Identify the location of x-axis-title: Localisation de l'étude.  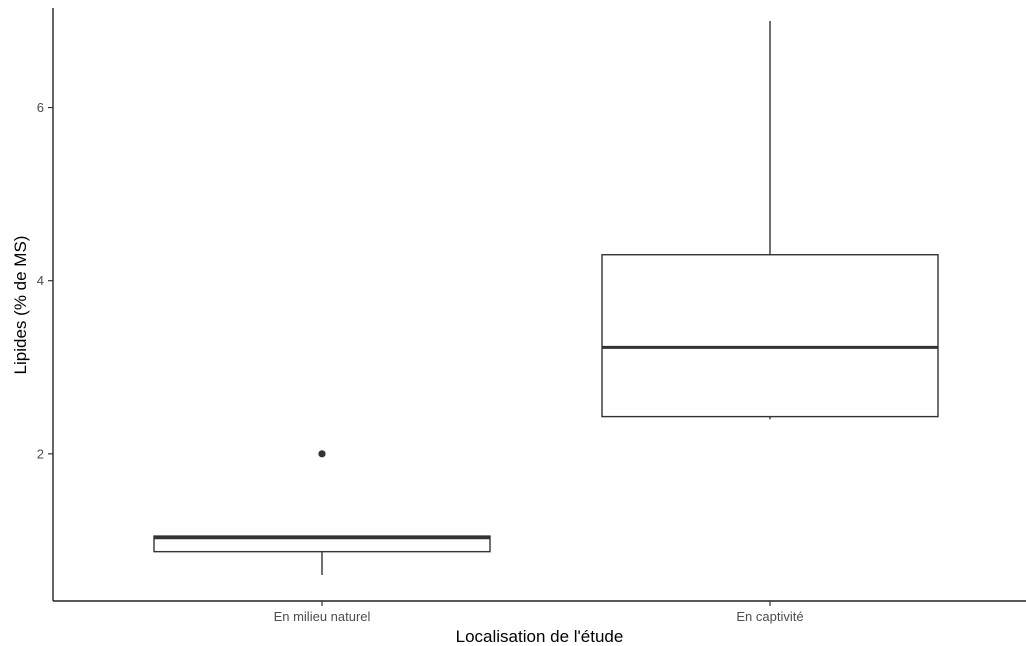
(540, 636).